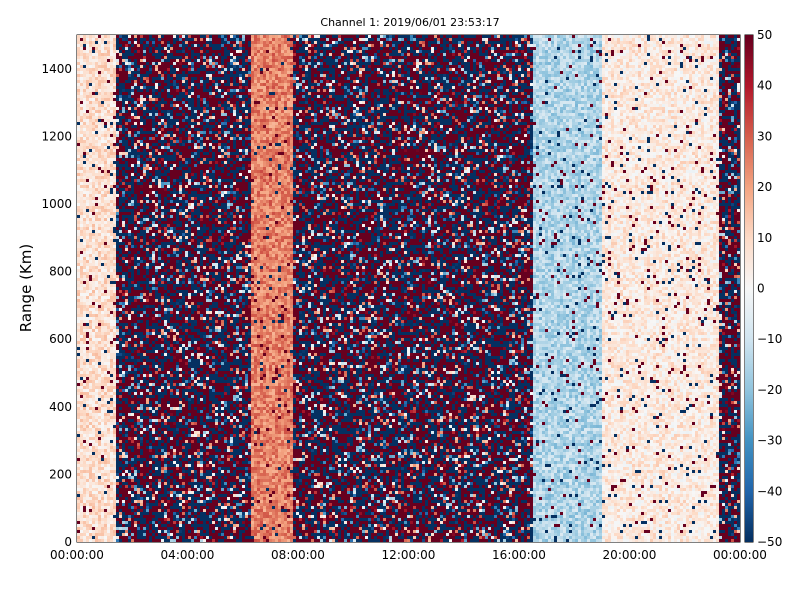 The height and width of the screenshot is (600, 800). I want to click on colorbar-tick-label: 20, so click(764, 187).